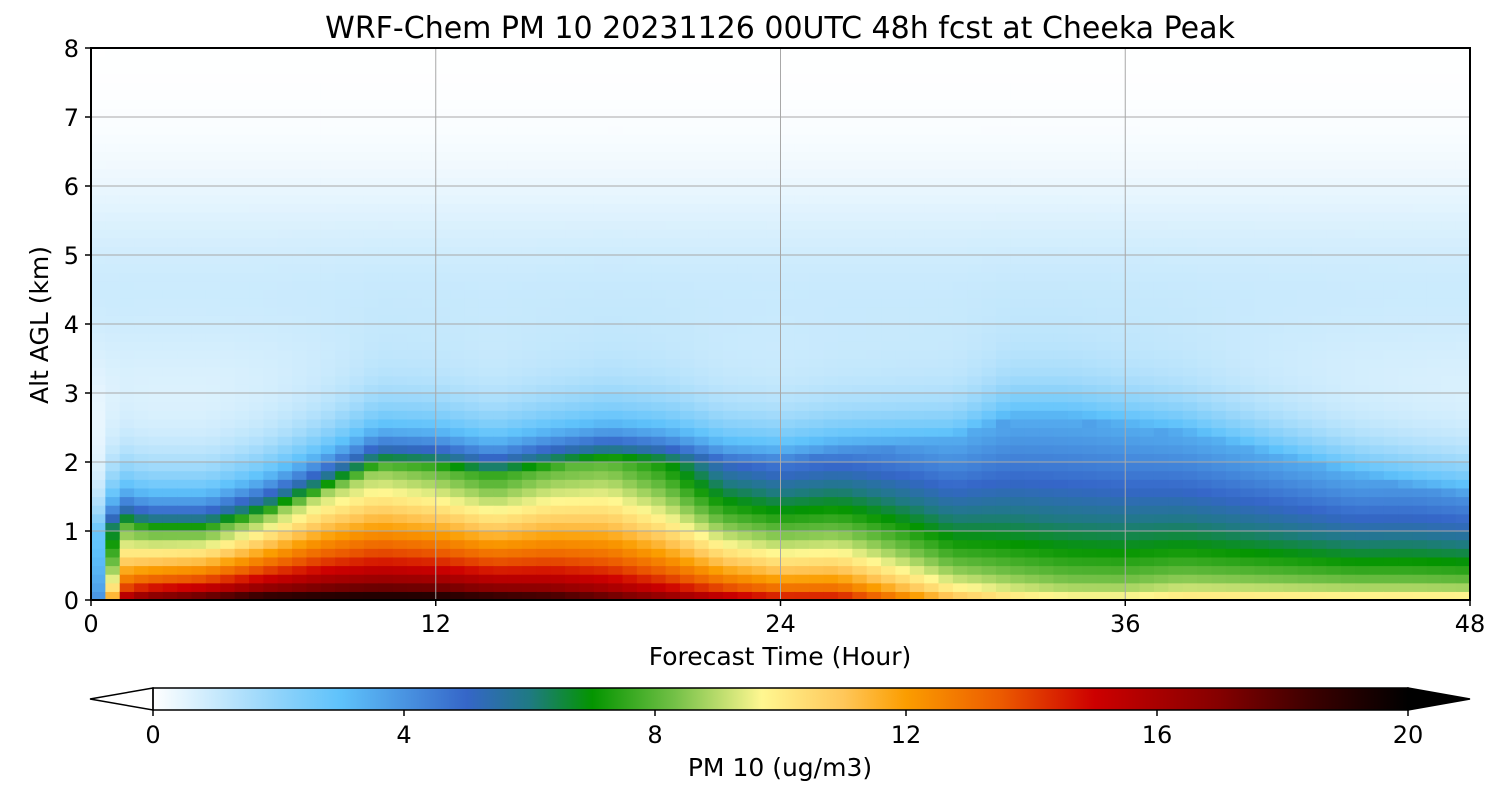 The height and width of the screenshot is (800, 1500). I want to click on y-axis-label: Alt AGL (km), so click(39, 325).